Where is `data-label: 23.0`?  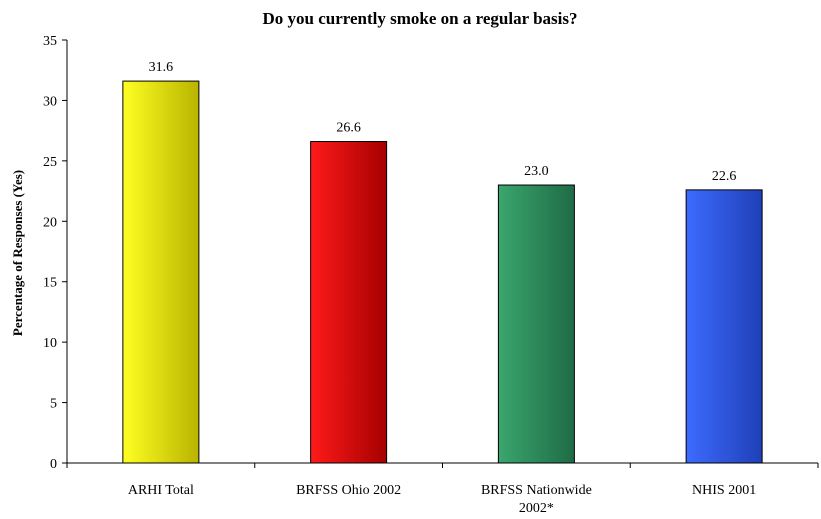
data-label: 23.0 is located at coordinates (536, 171).